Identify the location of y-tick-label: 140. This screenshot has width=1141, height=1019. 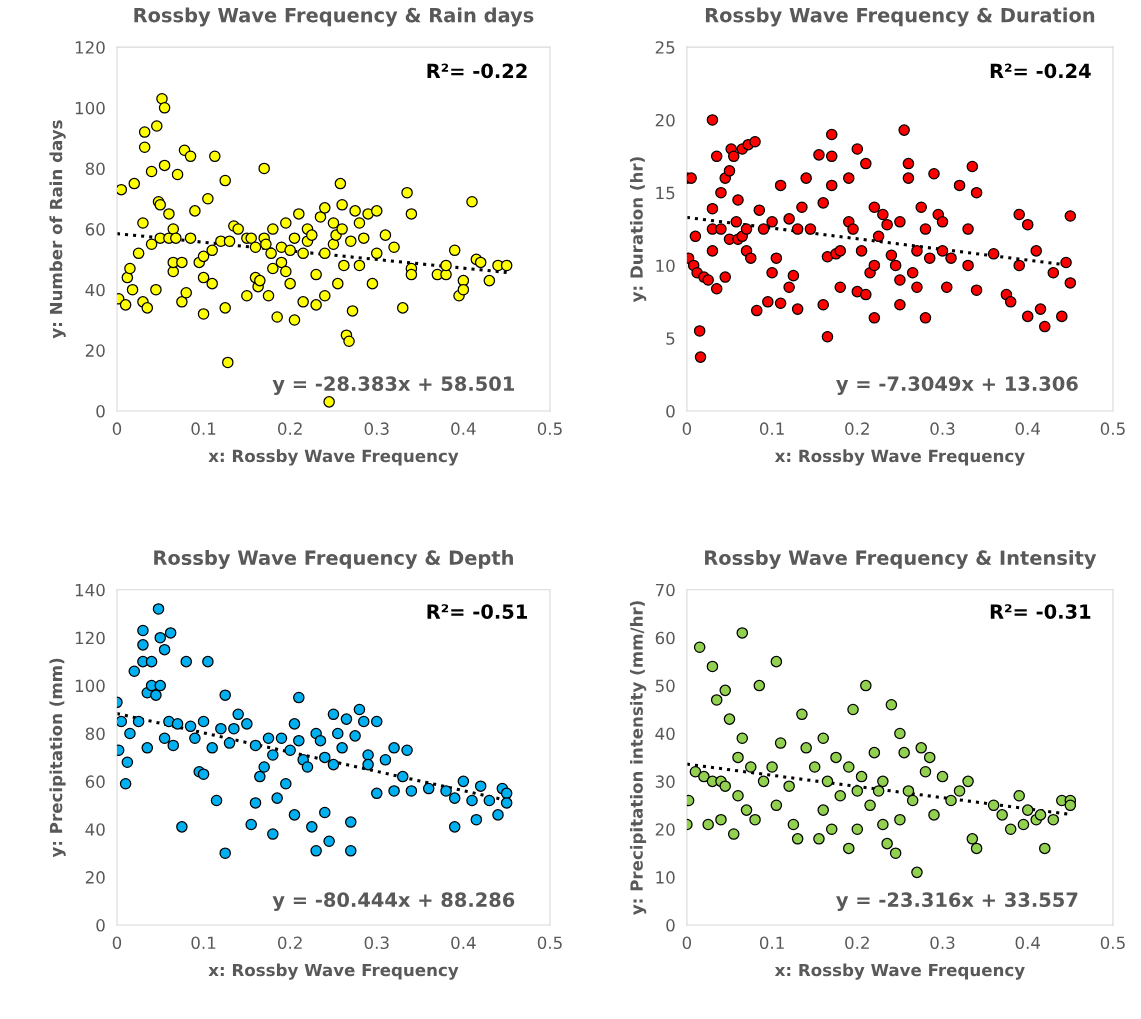
(90, 590).